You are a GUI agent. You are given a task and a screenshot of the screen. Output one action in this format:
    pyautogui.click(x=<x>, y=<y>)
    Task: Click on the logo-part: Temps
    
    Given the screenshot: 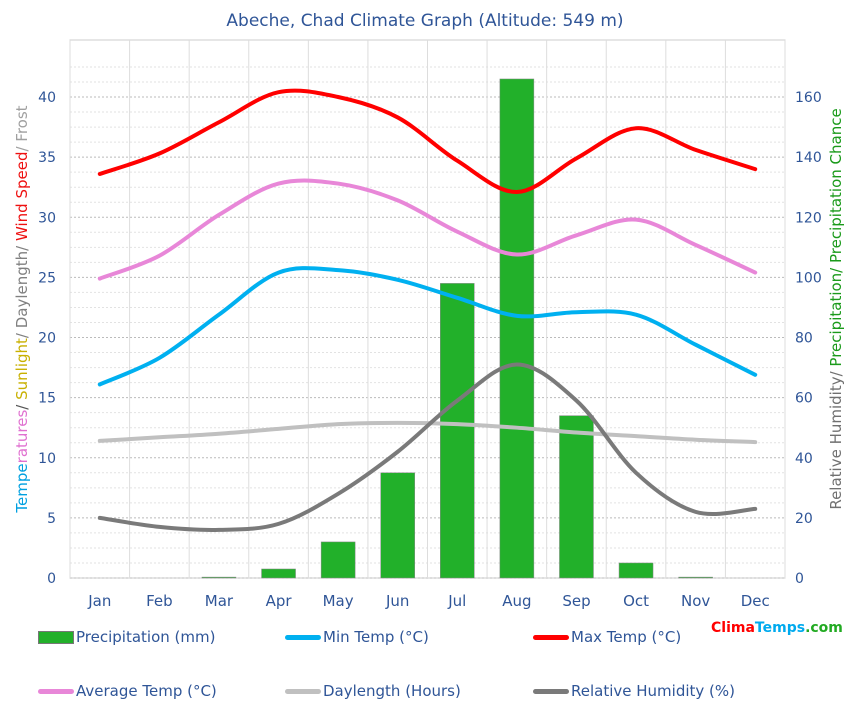 What is the action you would take?
    pyautogui.click(x=780, y=628)
    